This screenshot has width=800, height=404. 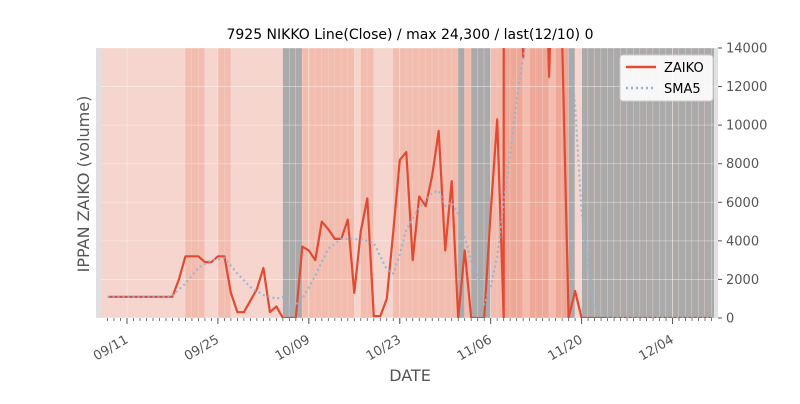 What do you see at coordinates (746, 49) in the screenshot?
I see `y-tick-label: 14000` at bounding box center [746, 49].